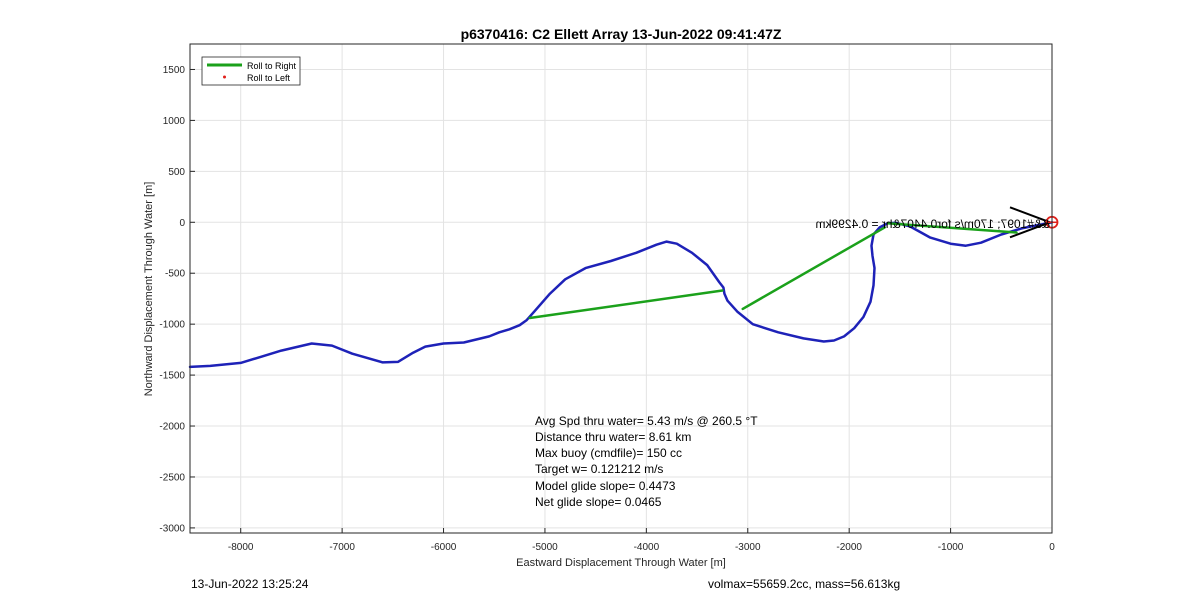 Image resolution: width=1200 pixels, height=601 pixels. I want to click on y-tick-label: -2000, so click(172, 427).